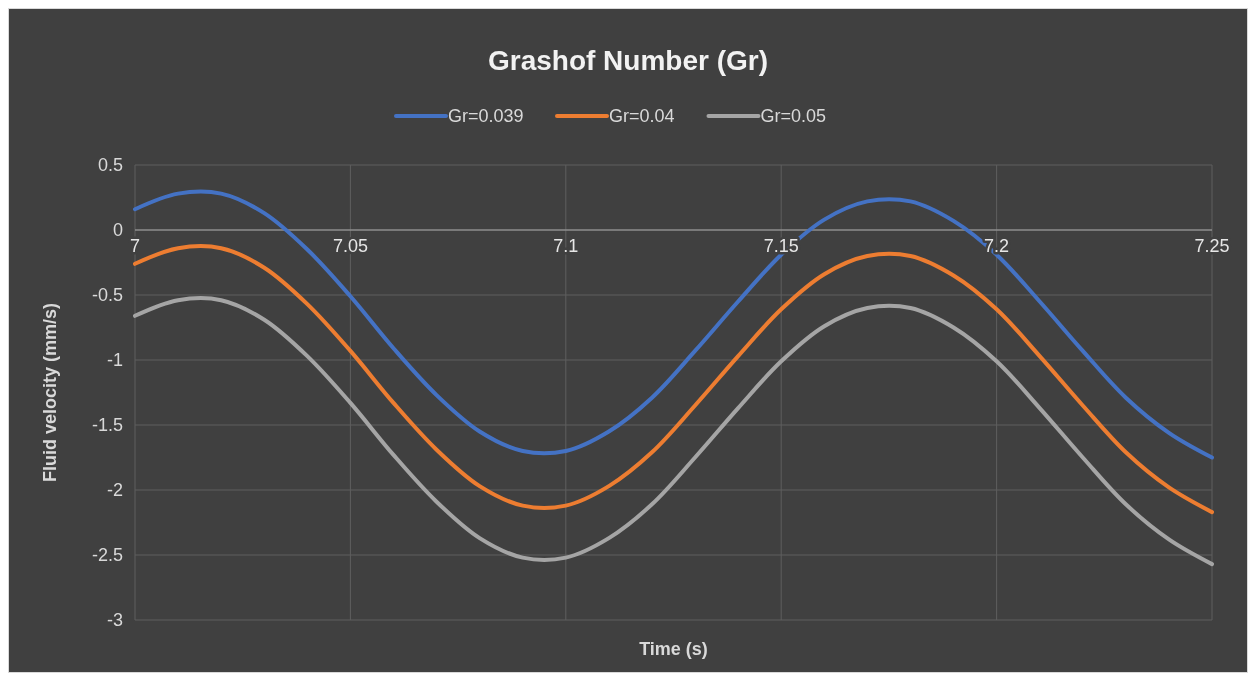 This screenshot has width=1256, height=681. I want to click on y-tick-label: -2, so click(114, 490).